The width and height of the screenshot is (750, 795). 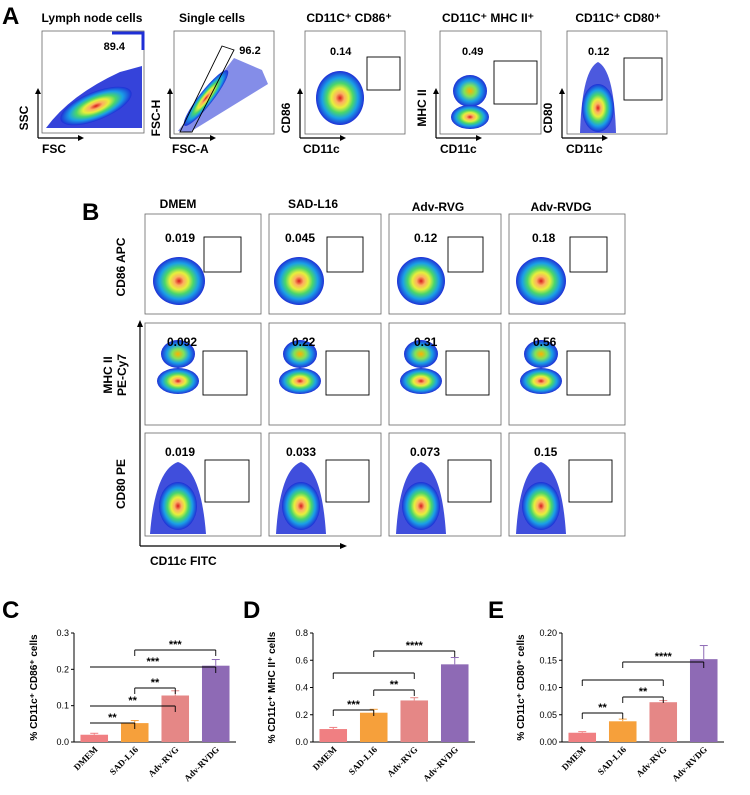 What do you see at coordinates (546, 452) in the screenshot?
I see `gate-value-cd80-rvdg: 0.15` at bounding box center [546, 452].